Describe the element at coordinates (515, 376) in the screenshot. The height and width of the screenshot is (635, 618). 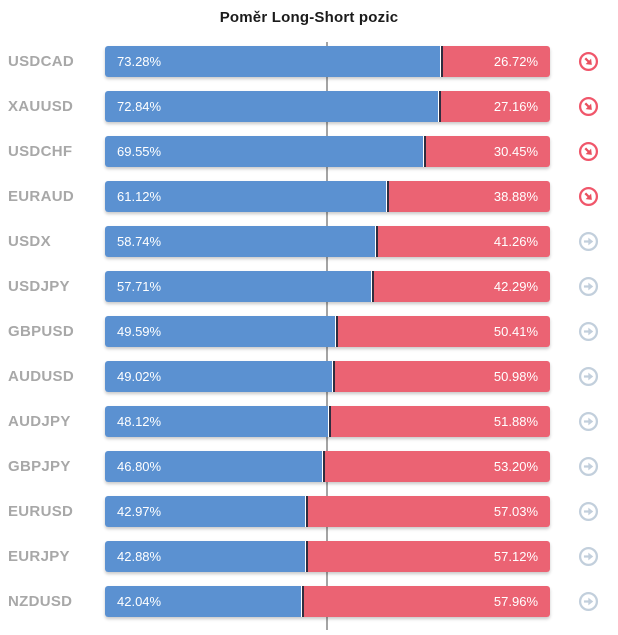
I see `short-percent-label: 50.98%` at that location.